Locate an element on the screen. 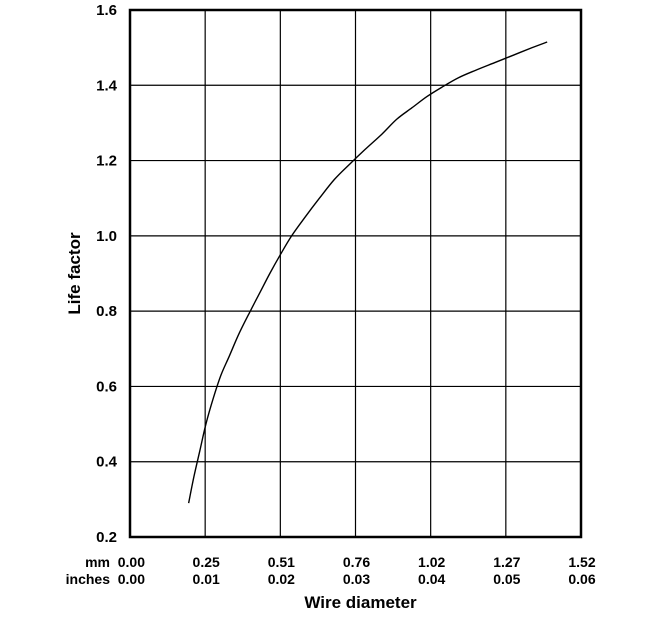 Image resolution: width=663 pixels, height=620 pixels. y-tick-label: 1.0 is located at coordinates (106, 236).